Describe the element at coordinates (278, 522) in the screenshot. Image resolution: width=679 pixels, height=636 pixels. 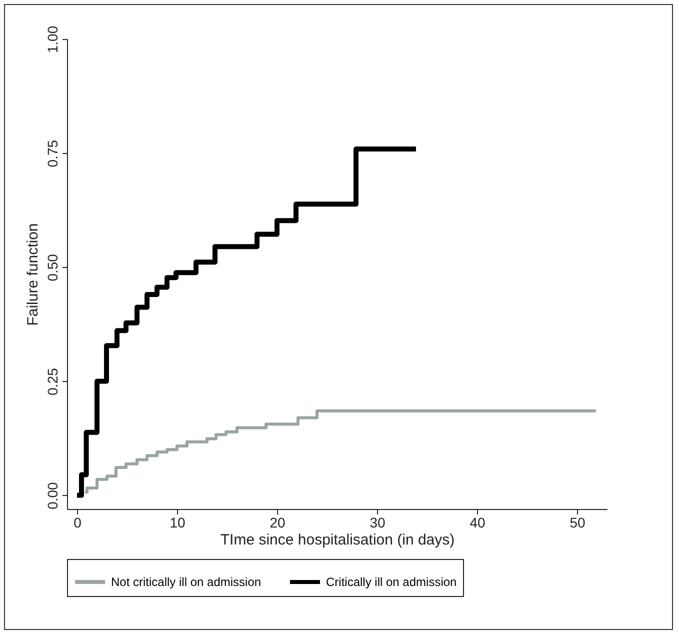
I see `x-tick-label: 20` at that location.